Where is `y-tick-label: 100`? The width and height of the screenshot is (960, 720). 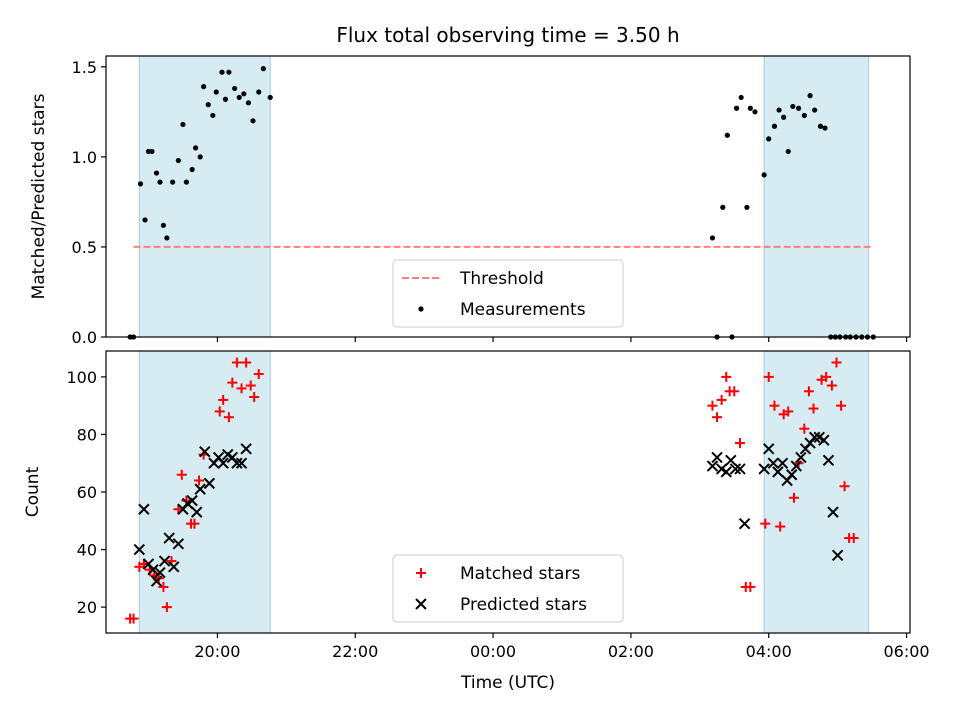 y-tick-label: 100 is located at coordinates (81, 377).